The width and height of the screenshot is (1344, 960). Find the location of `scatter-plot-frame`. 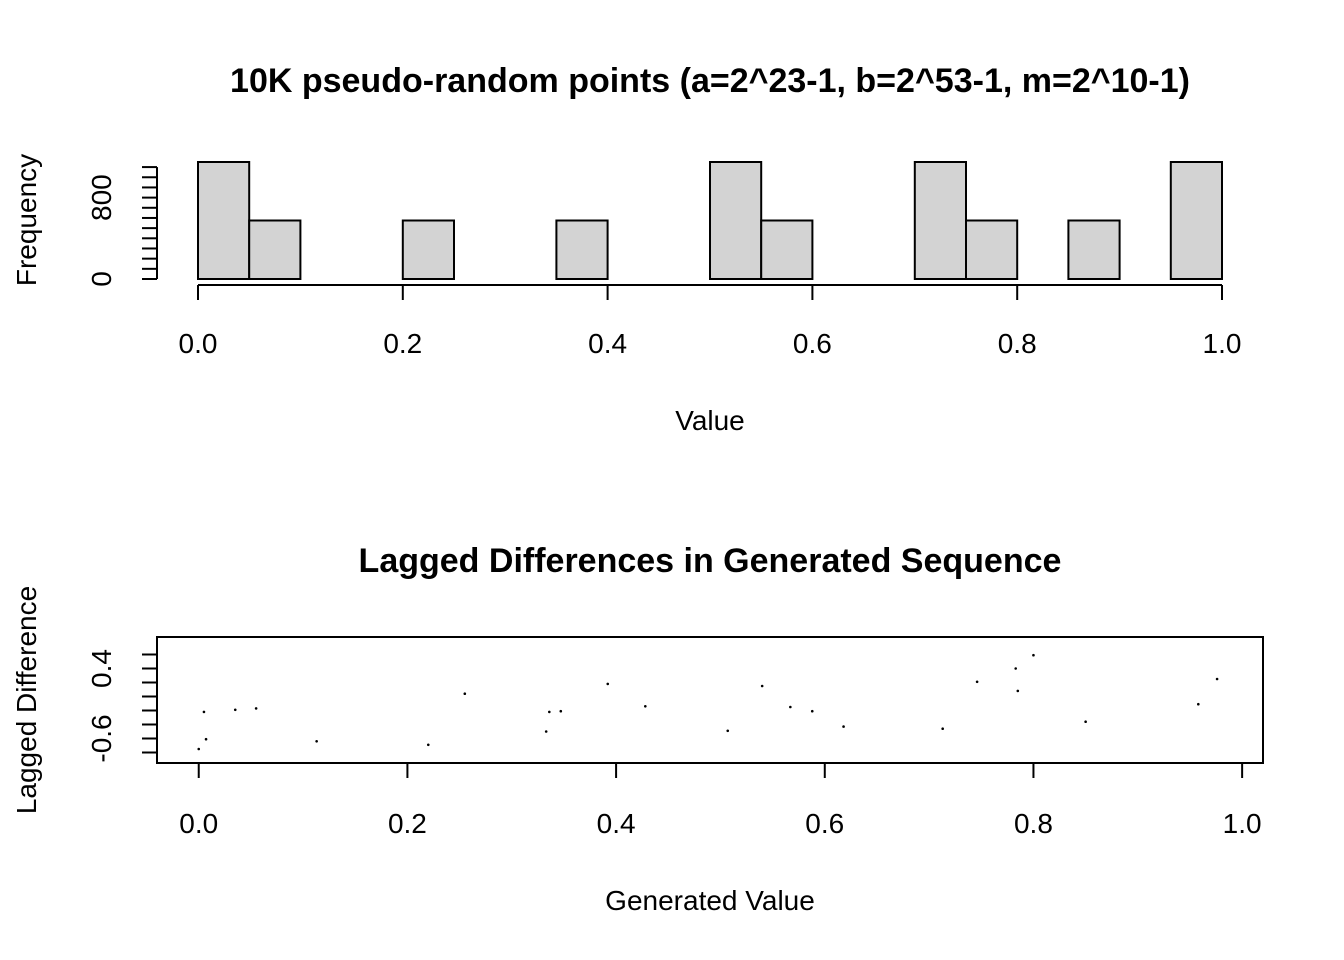

scatter-plot-frame is located at coordinates (710, 700).